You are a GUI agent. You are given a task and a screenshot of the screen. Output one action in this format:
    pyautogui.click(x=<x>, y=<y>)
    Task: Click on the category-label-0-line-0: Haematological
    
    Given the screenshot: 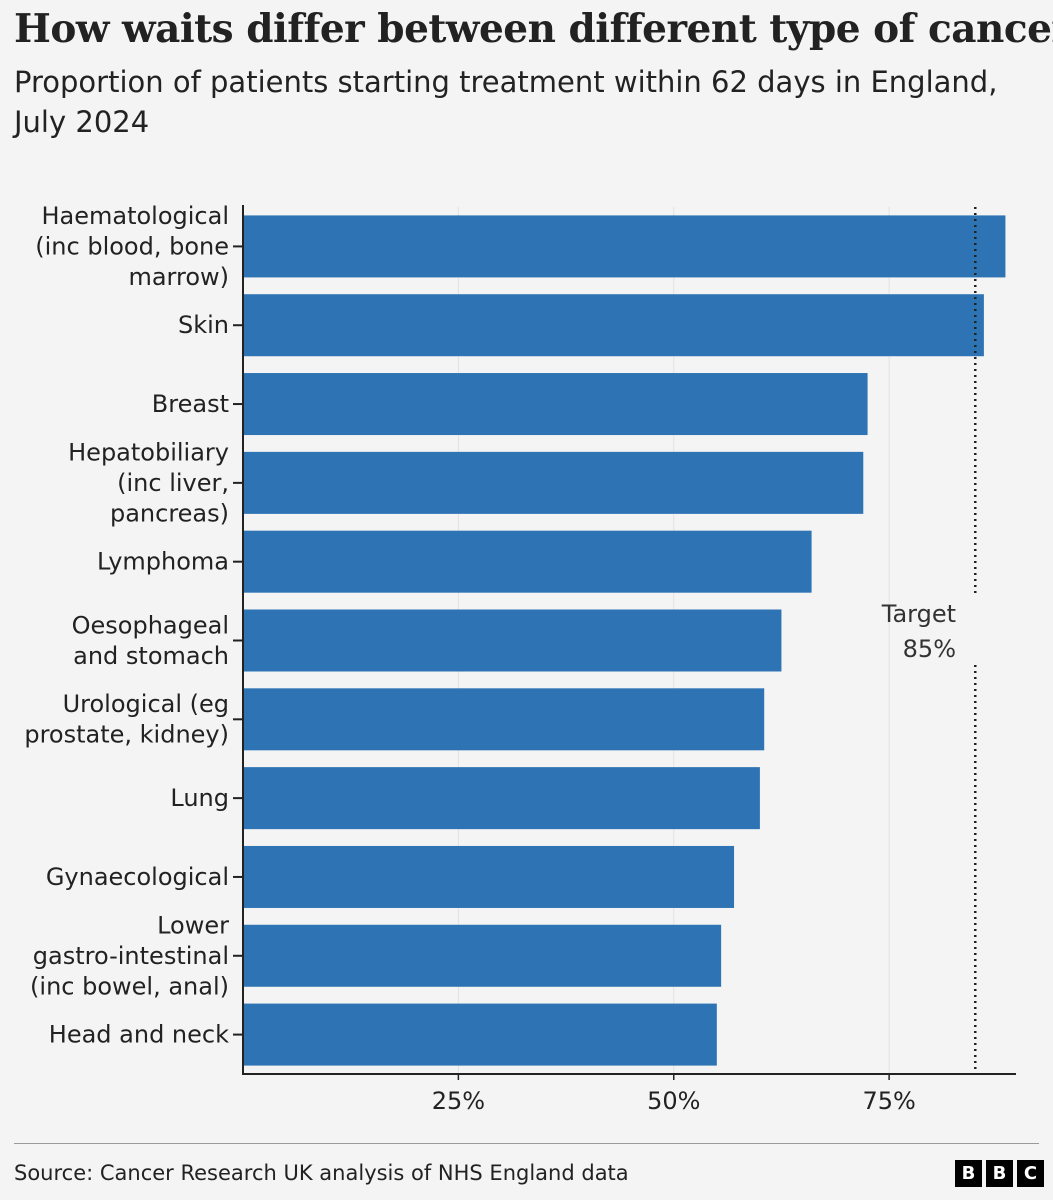 What is the action you would take?
    pyautogui.click(x=135, y=216)
    